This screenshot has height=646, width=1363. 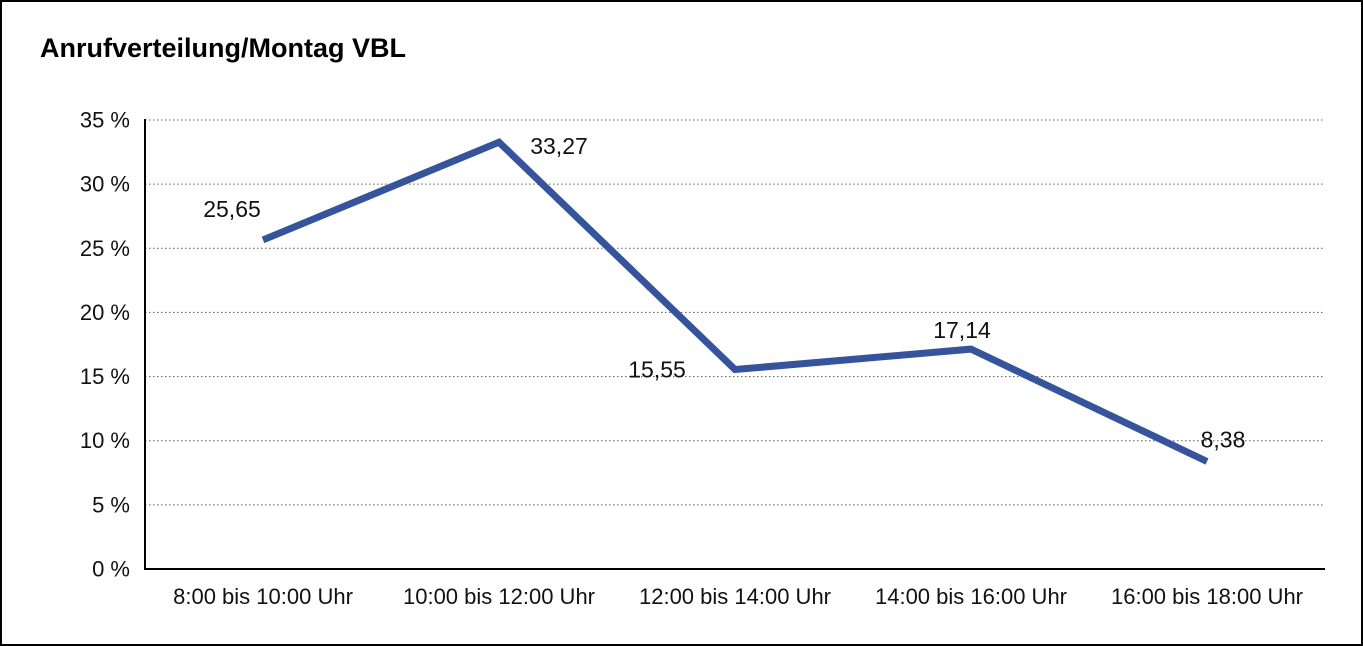 I want to click on data-label: 17,14, so click(x=962, y=330).